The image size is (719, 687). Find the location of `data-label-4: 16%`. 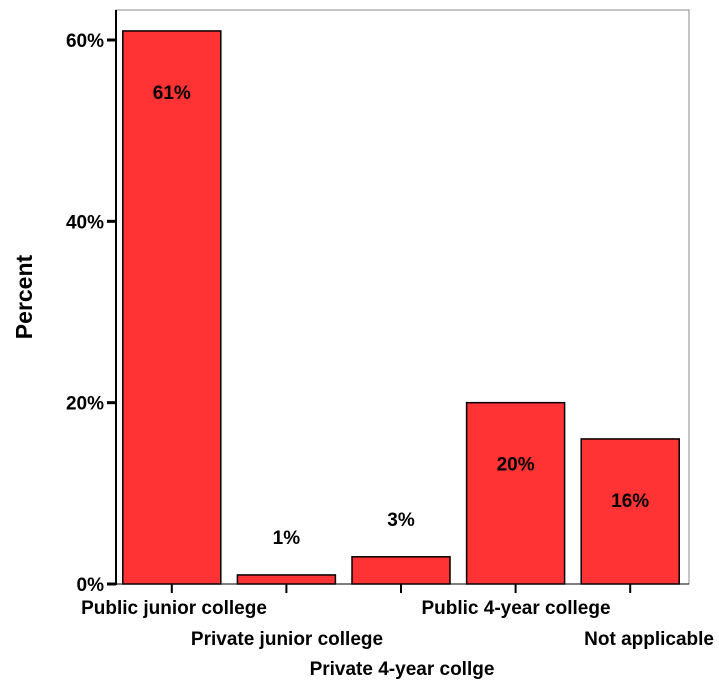

data-label-4: 16% is located at coordinates (630, 501).